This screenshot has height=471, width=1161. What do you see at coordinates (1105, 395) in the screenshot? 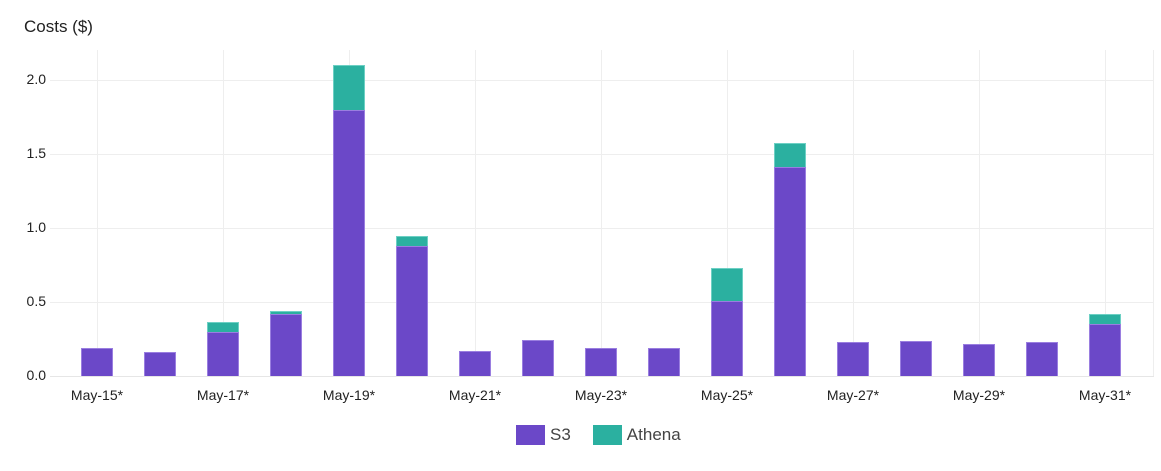
I see `x-tick-label: May-31*` at bounding box center [1105, 395].